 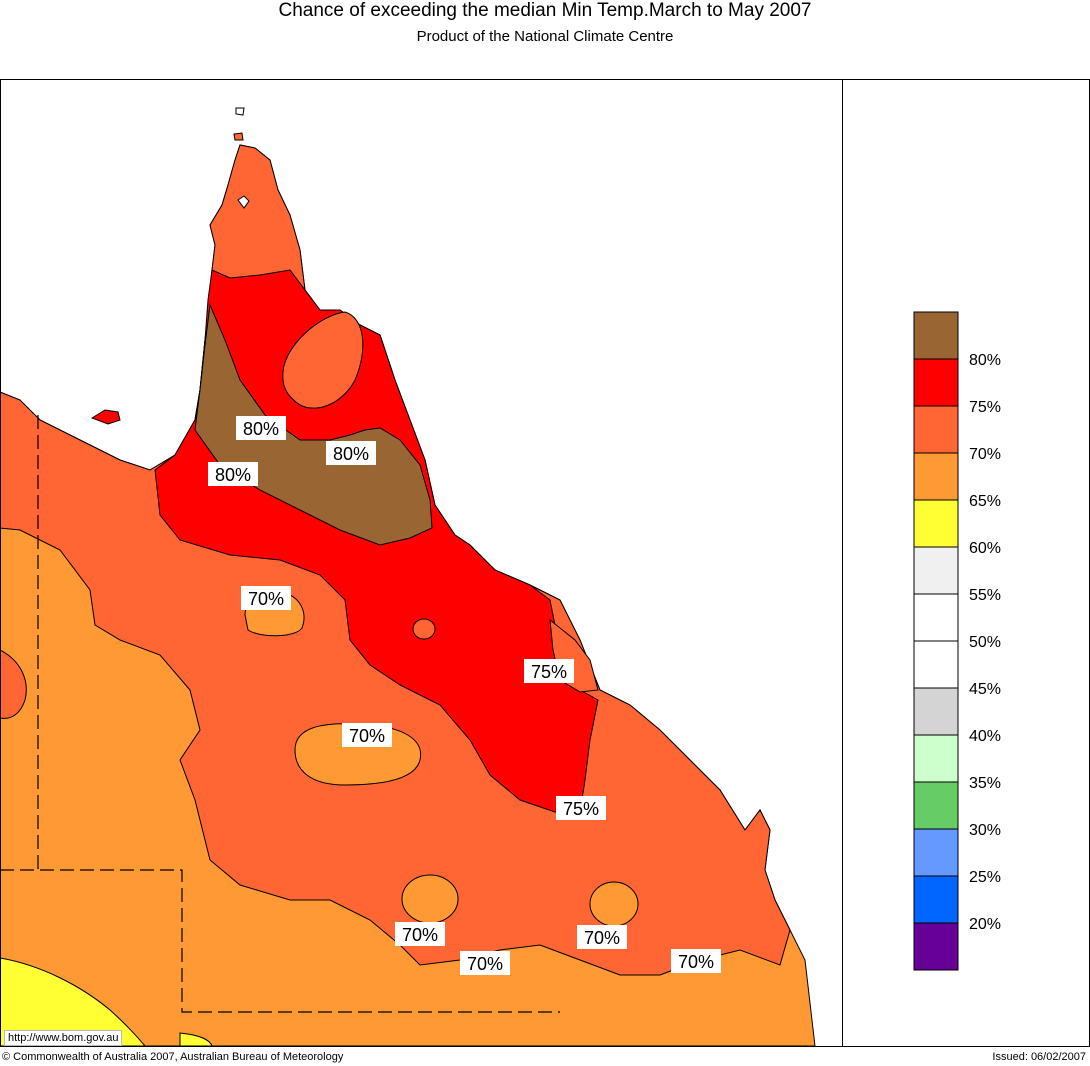 I want to click on bubble-65-70-c, so click(x=430, y=899).